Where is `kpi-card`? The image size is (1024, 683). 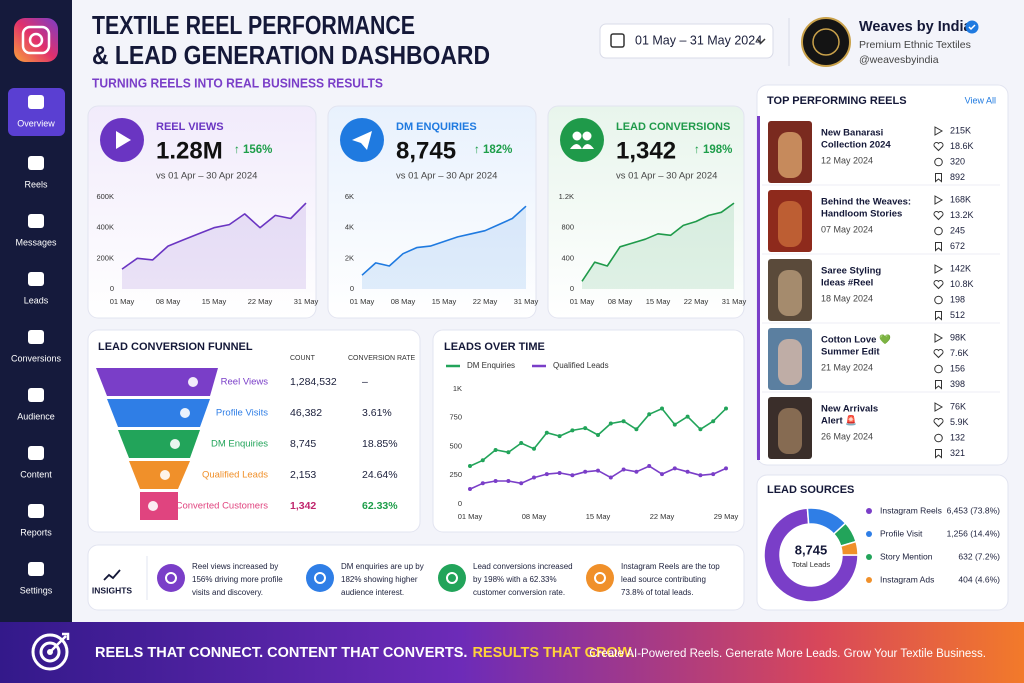 kpi-card is located at coordinates (646, 212).